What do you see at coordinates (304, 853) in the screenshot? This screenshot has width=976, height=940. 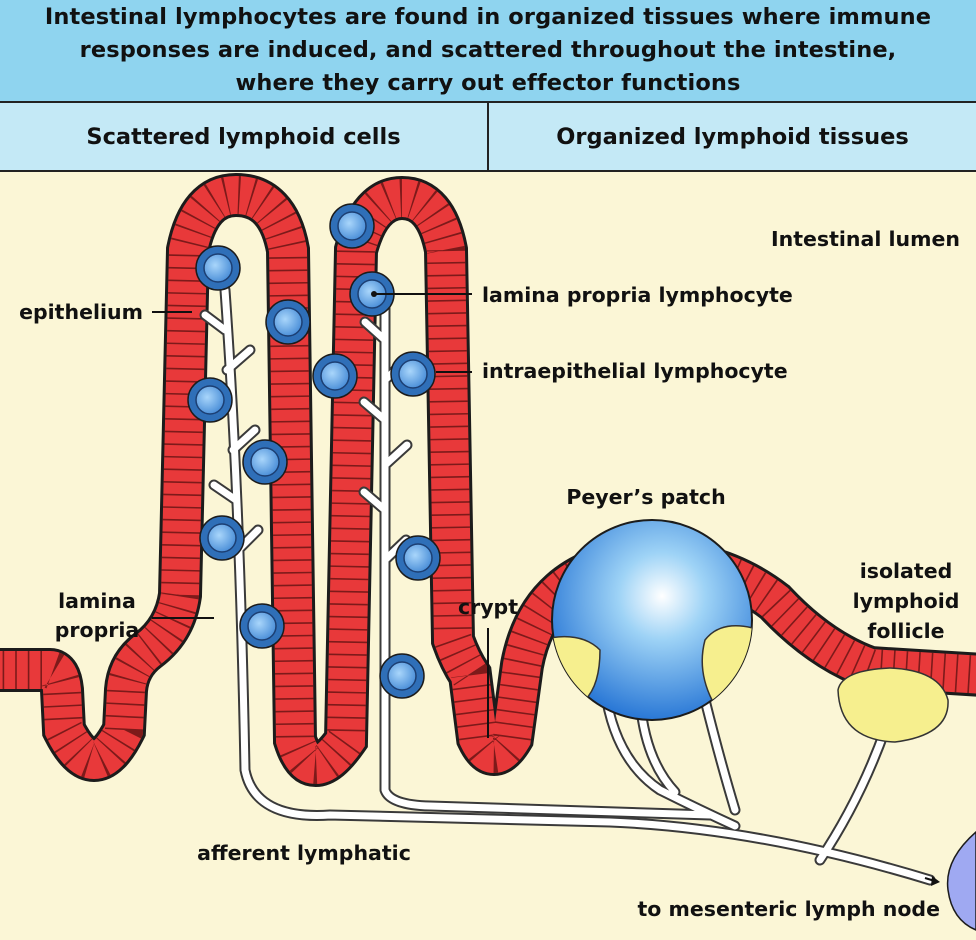 I see `label-afferent-lymphatic: afferent lymphatic` at bounding box center [304, 853].